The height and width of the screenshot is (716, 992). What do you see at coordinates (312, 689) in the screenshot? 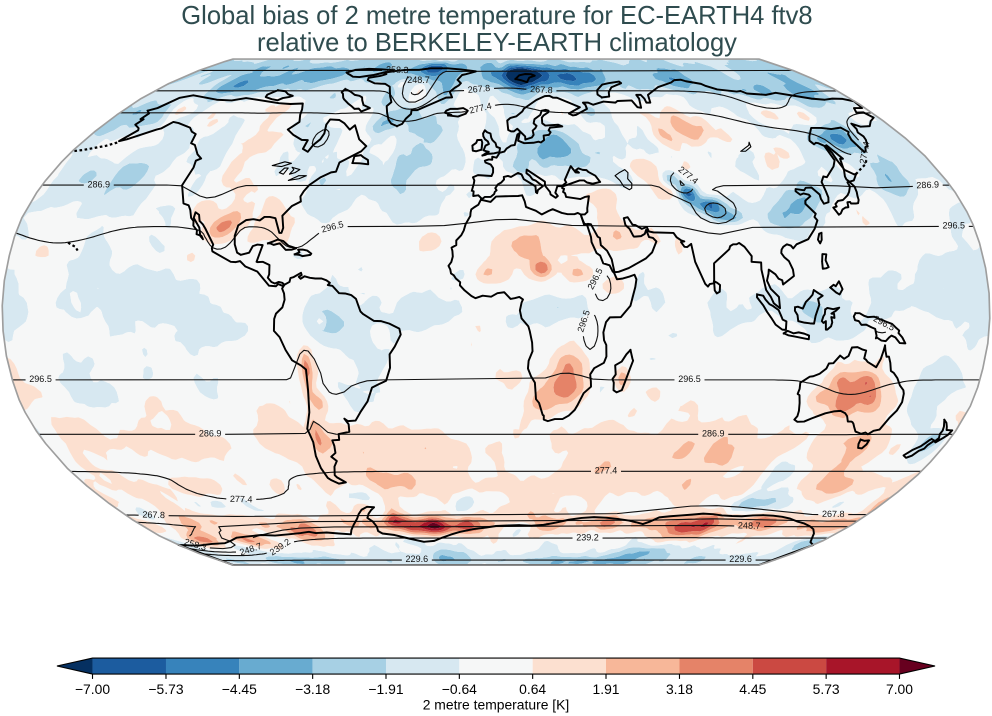
I see `svg-text: −3.18` at bounding box center [312, 689].